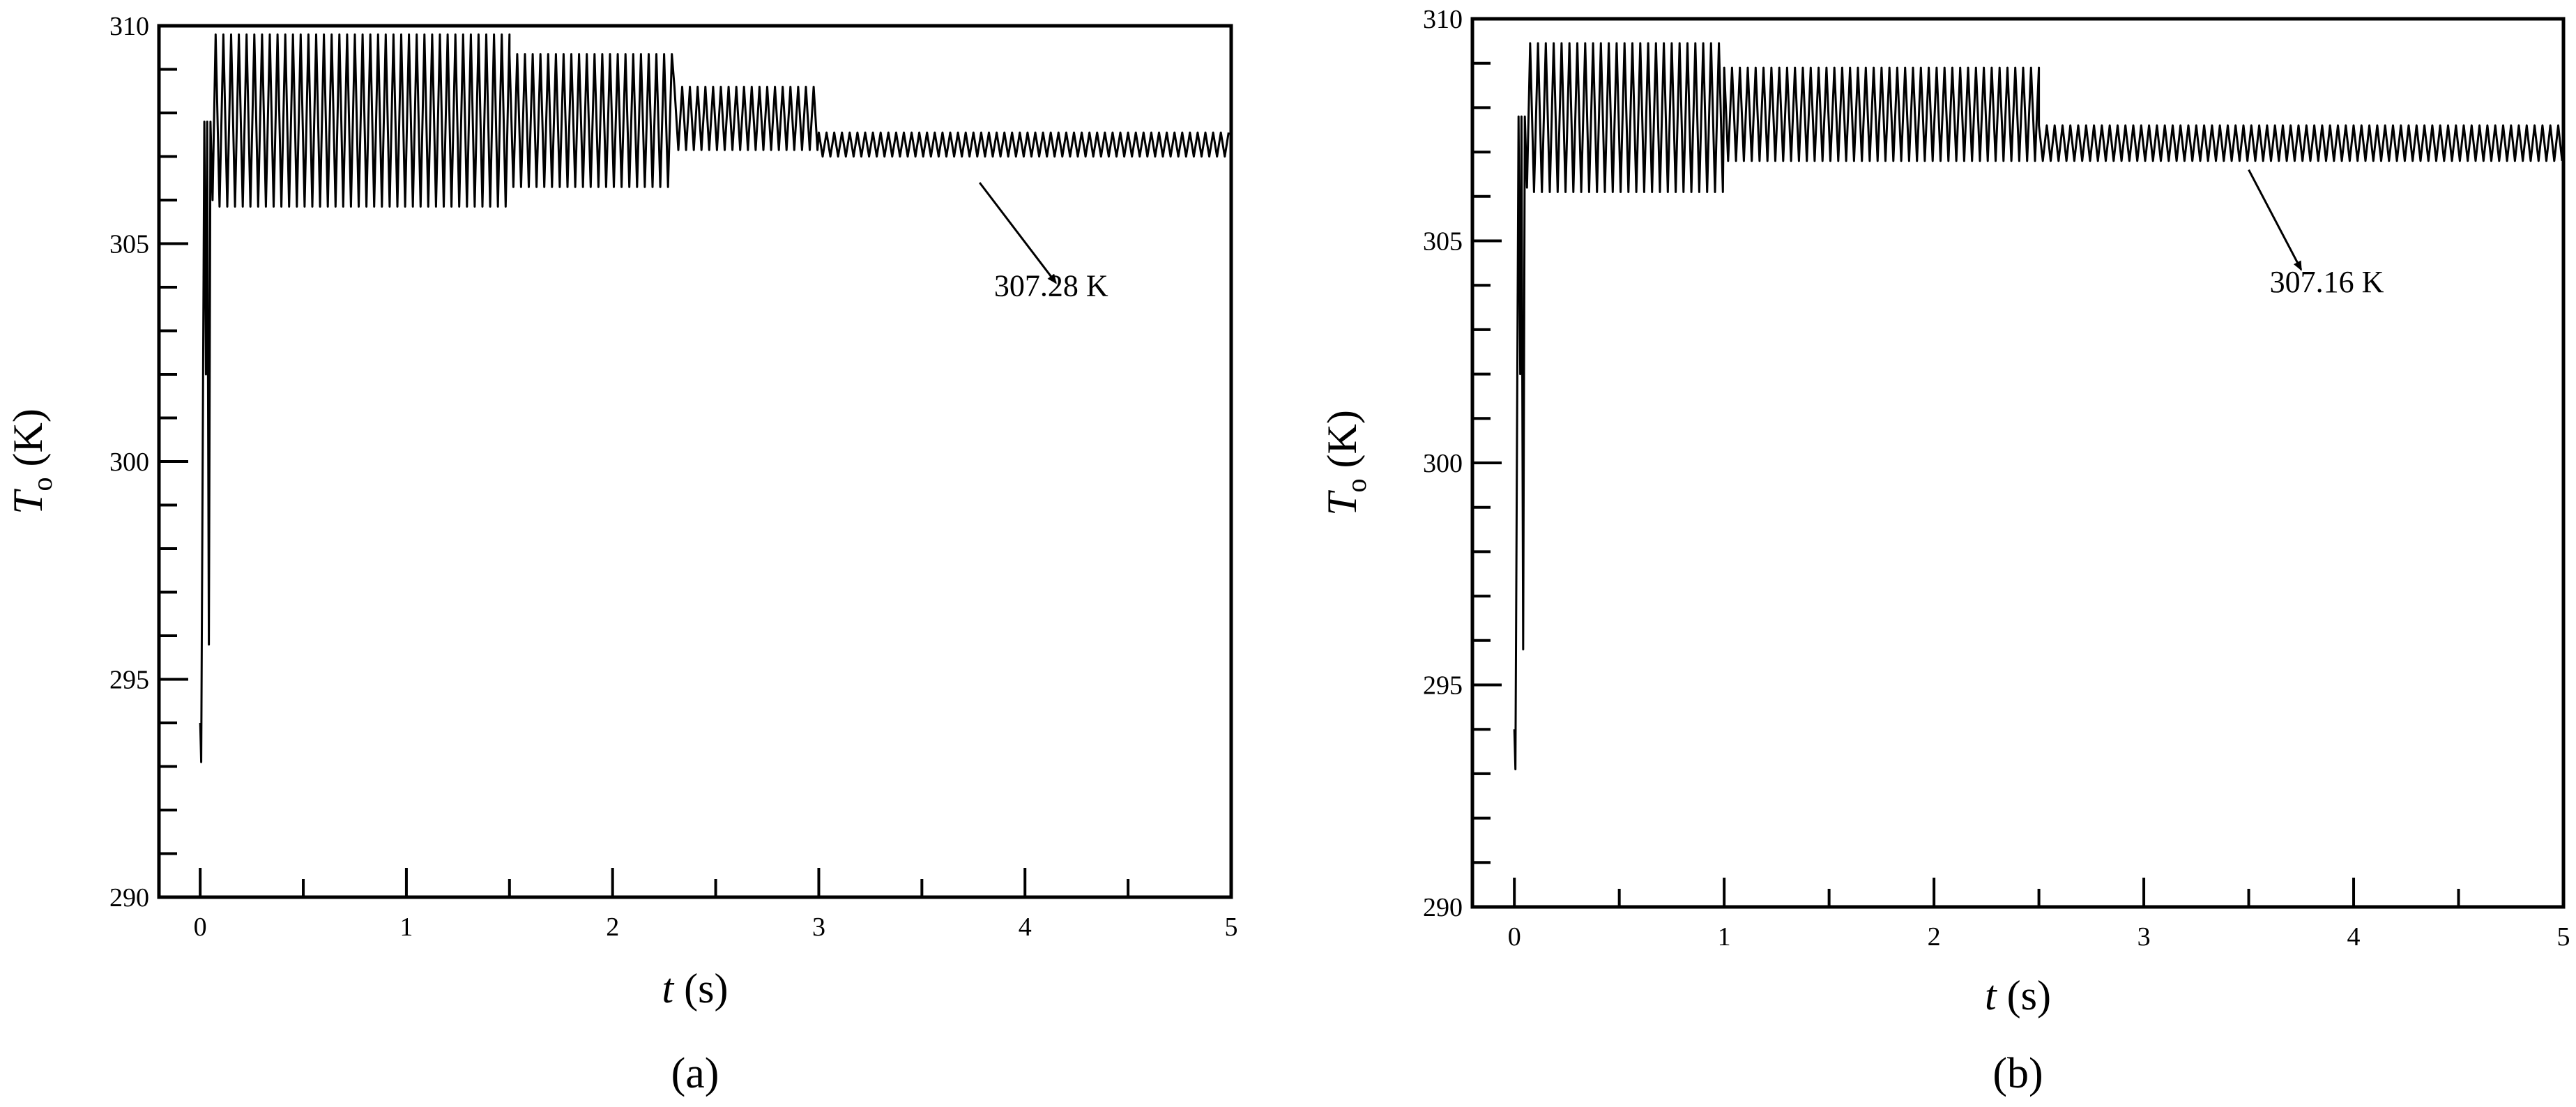  Describe the element at coordinates (2316, 234) in the screenshot. I see `annotation-layer: 307.16 K` at that location.